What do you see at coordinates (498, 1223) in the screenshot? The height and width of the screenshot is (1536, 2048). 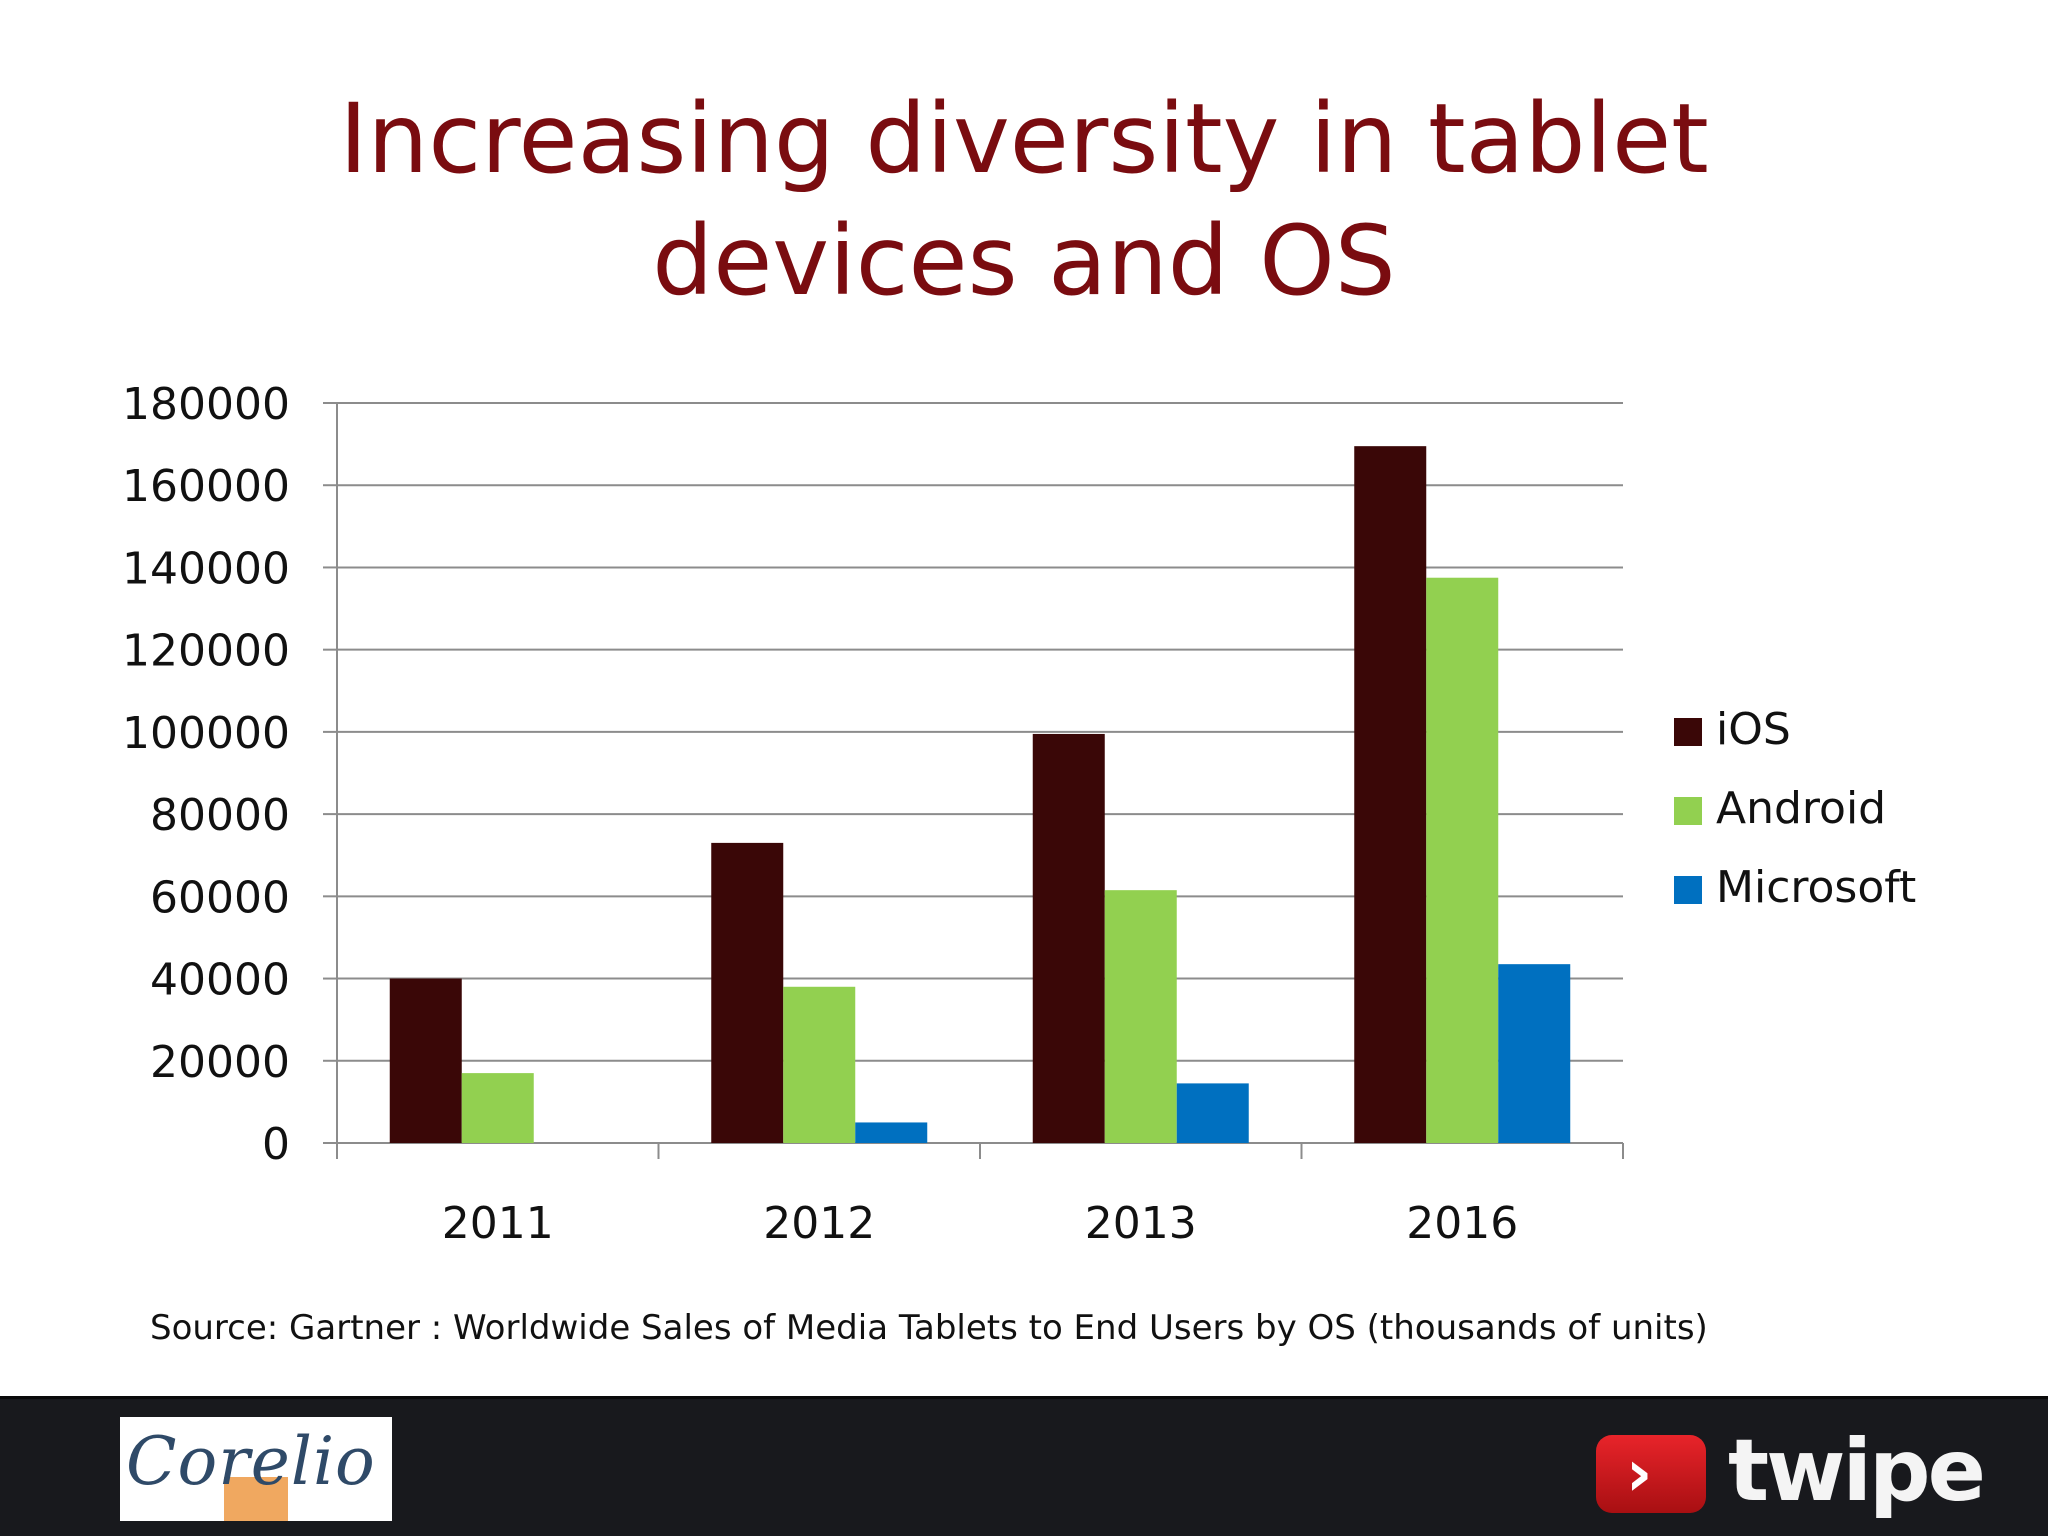 I see `x-tick-label: 2011` at bounding box center [498, 1223].